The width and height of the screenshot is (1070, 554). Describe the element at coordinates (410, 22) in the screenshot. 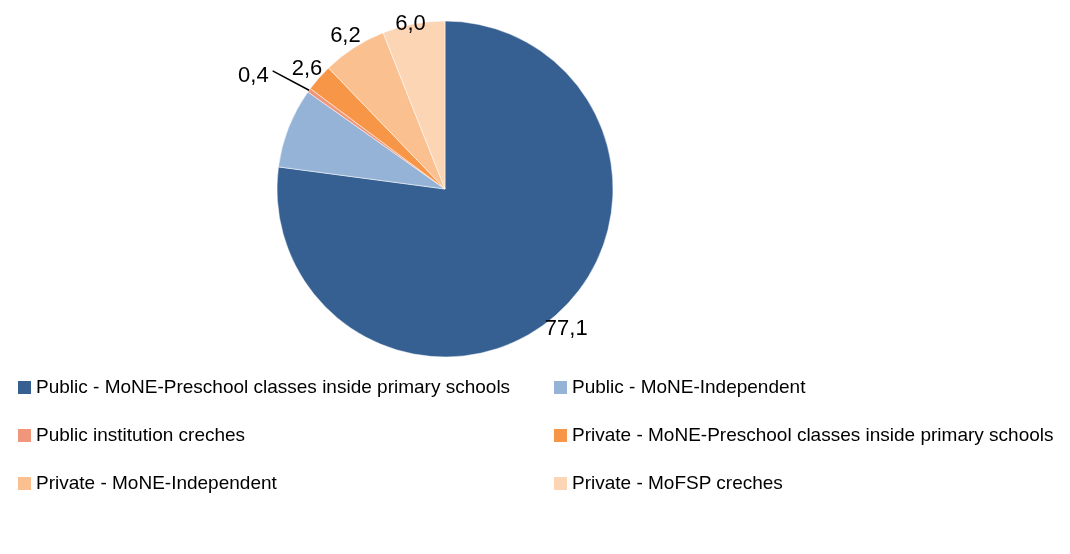

I see `data-label: 6,0` at that location.